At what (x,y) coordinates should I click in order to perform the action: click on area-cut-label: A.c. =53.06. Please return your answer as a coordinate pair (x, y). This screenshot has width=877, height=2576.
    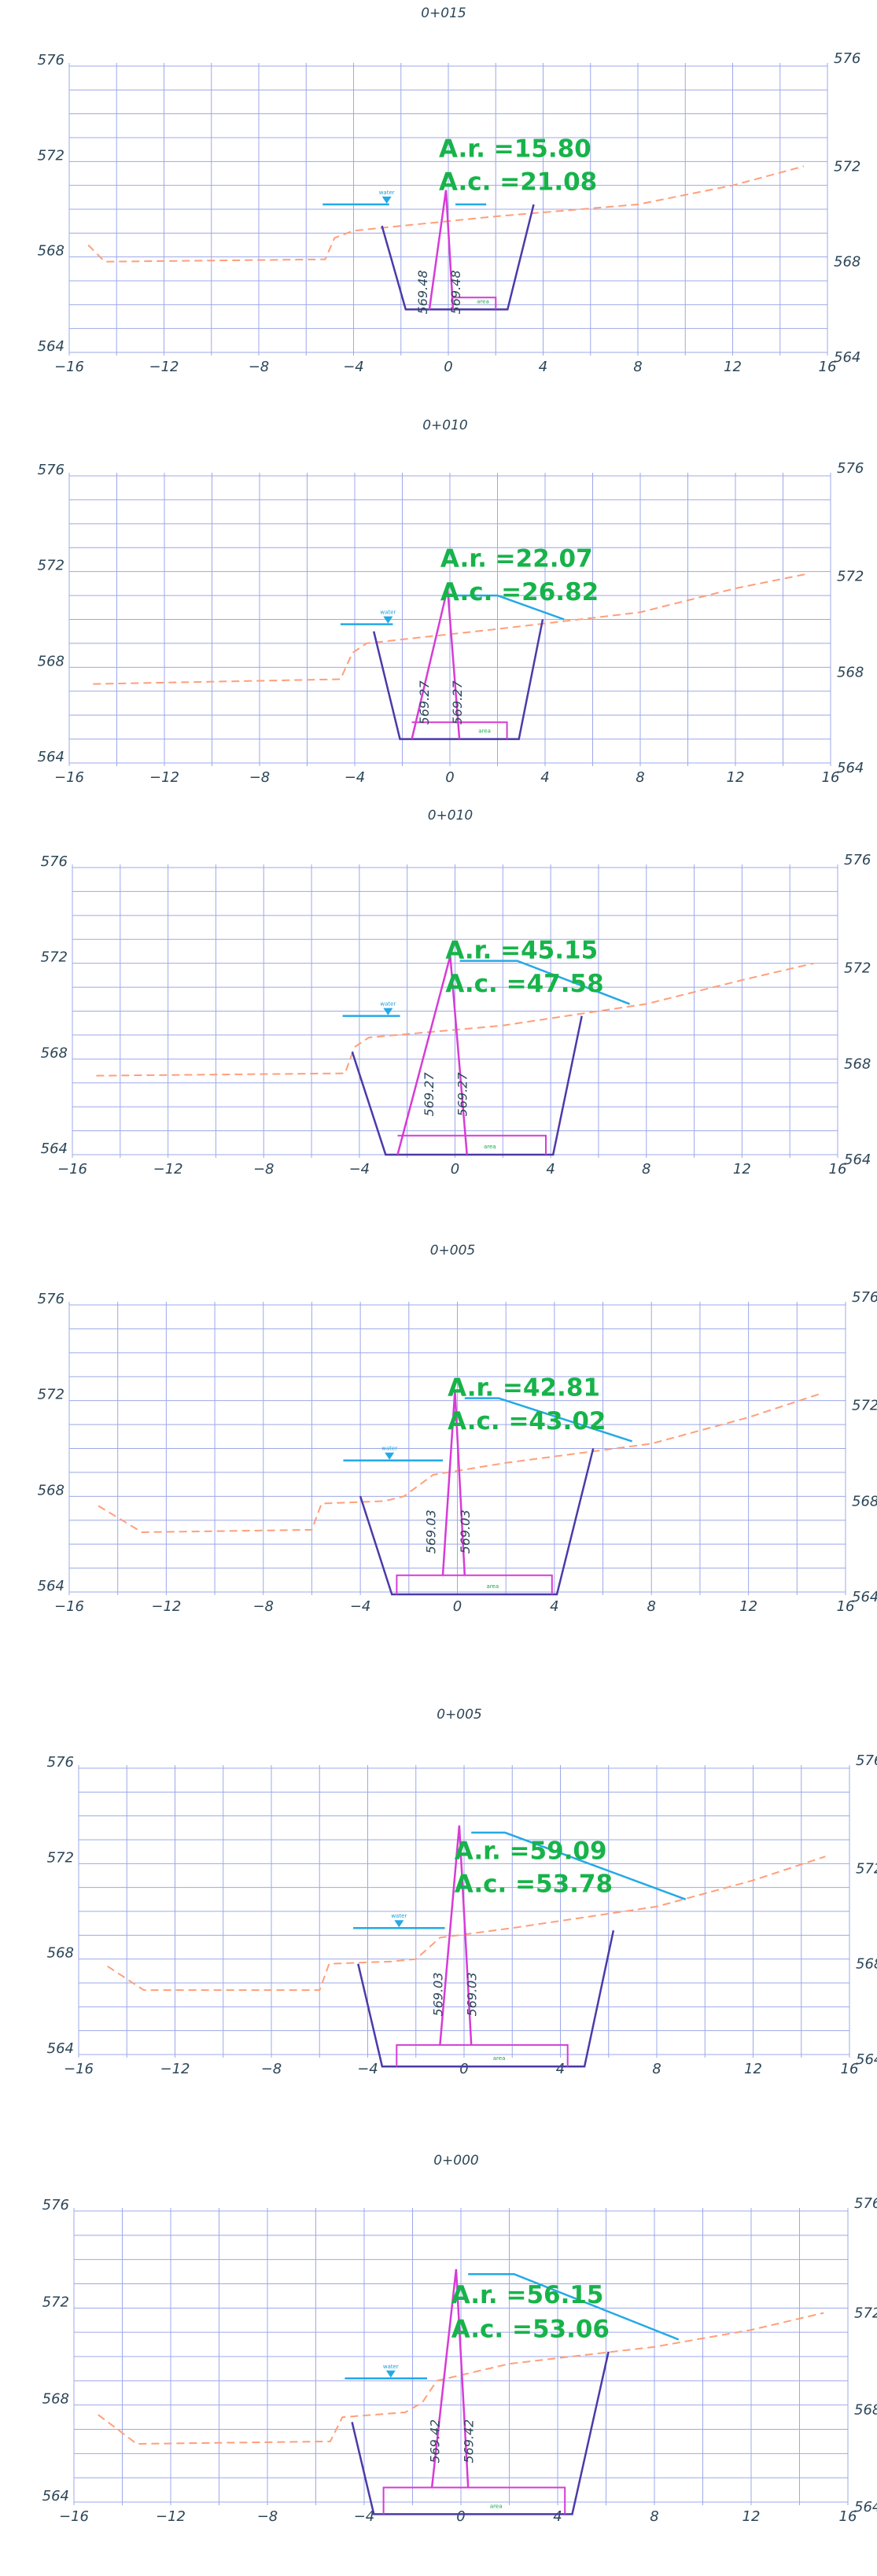
    Looking at the image, I should click on (530, 2329).